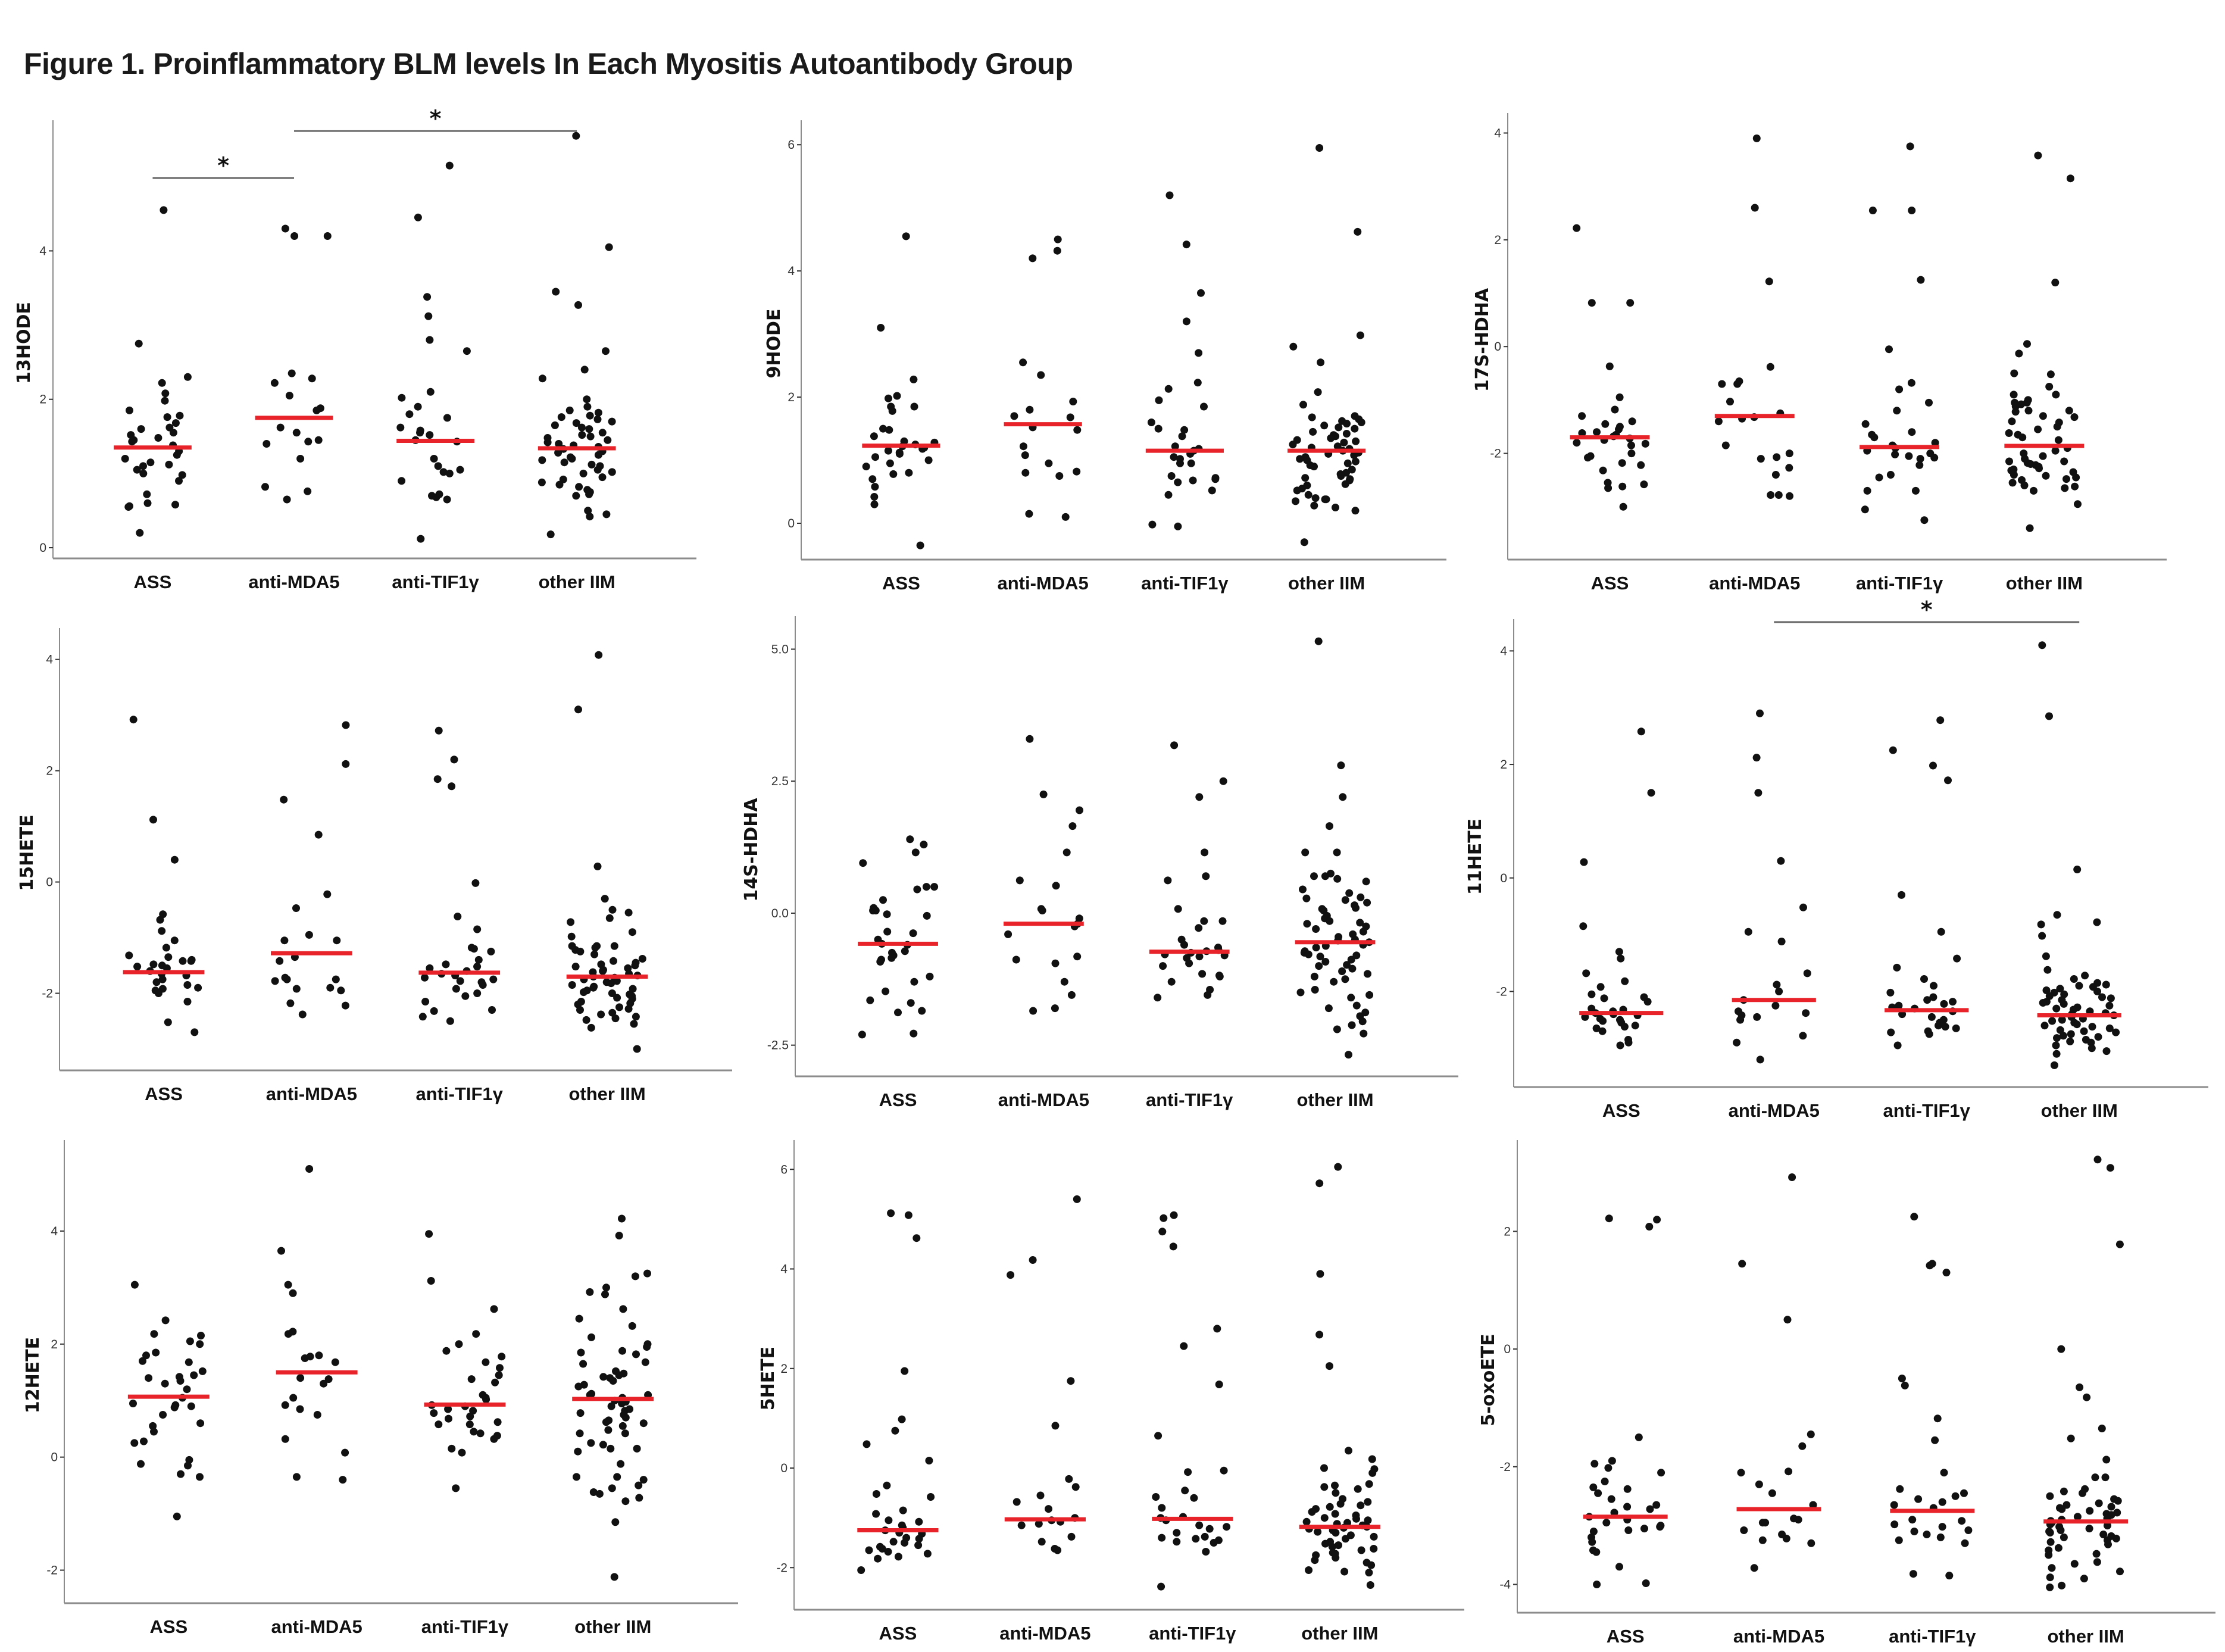 Image resolution: width=2225 pixels, height=1652 pixels. What do you see at coordinates (780, 781) in the screenshot?
I see `y-tick-label: 2.5` at bounding box center [780, 781].